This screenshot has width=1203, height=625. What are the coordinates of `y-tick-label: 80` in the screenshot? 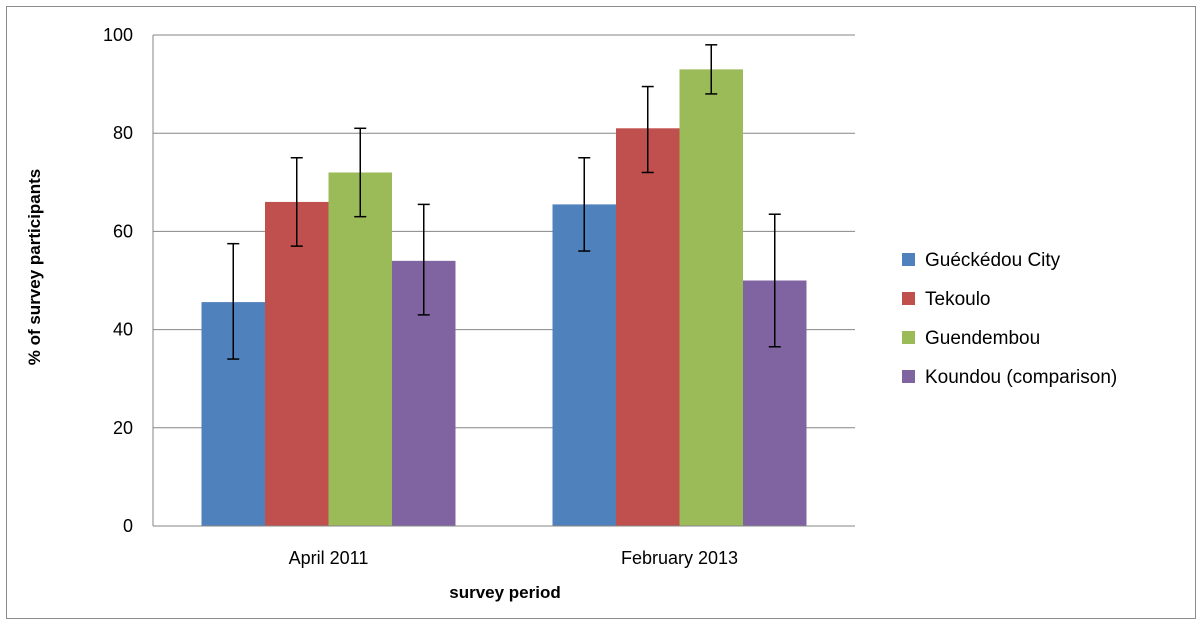 It's located at (123, 133).